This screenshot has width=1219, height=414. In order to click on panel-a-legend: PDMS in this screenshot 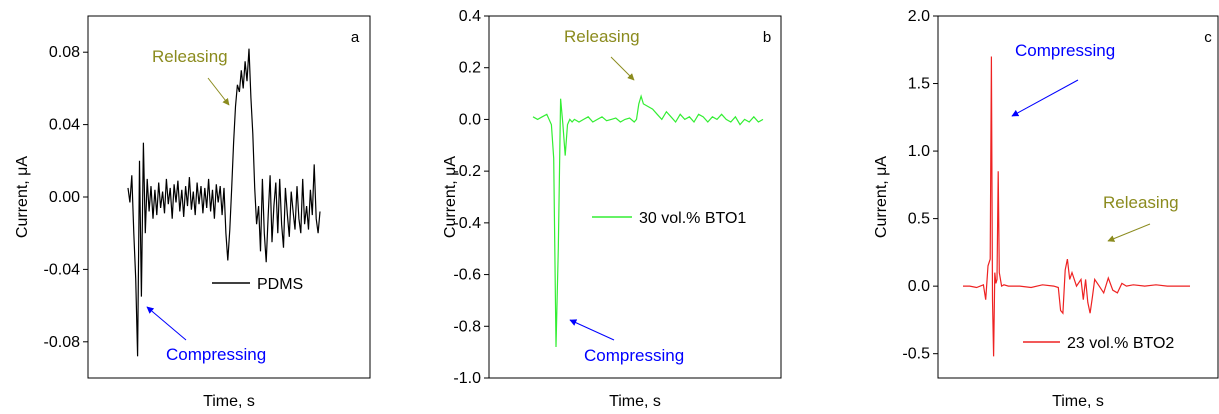, I will do `click(257, 284)`.